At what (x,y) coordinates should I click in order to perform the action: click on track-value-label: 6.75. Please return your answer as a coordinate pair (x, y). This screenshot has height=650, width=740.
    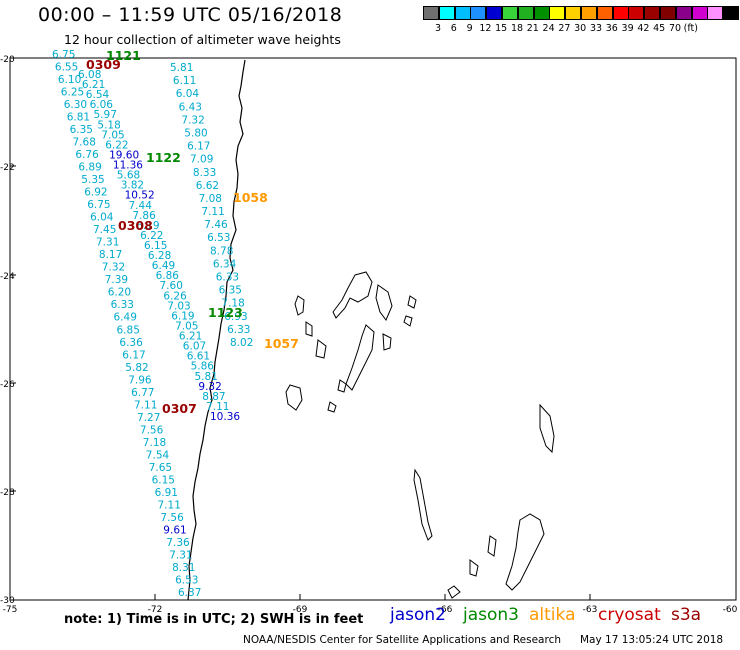
    Looking at the image, I should click on (63, 55).